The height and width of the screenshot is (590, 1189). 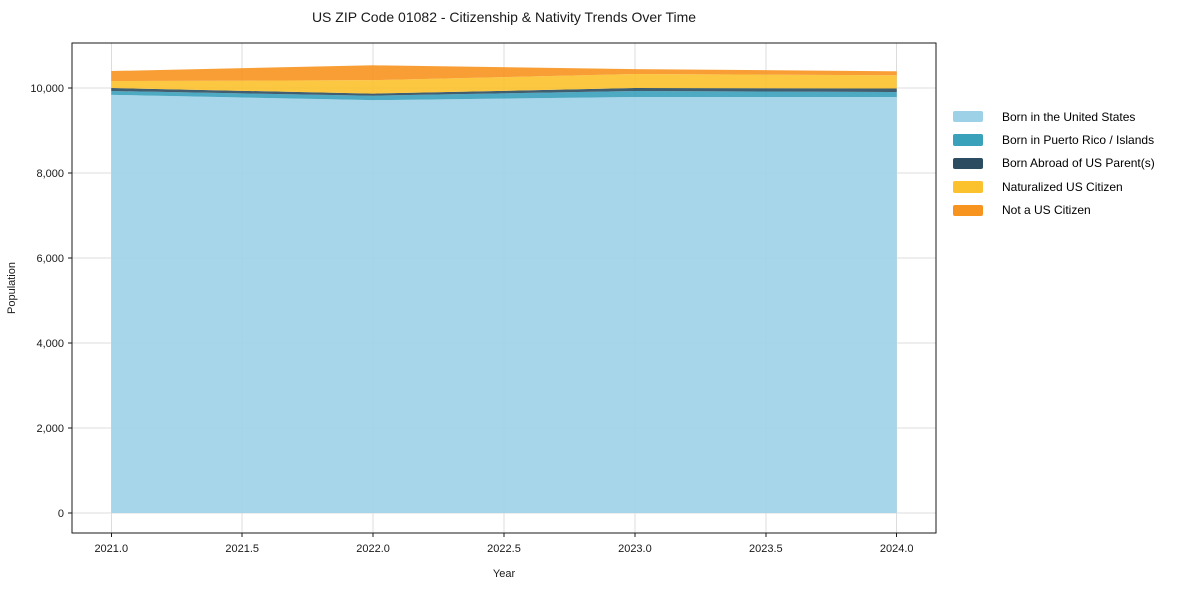 I want to click on legend-item: Born in the United States, so click(x=1054, y=116).